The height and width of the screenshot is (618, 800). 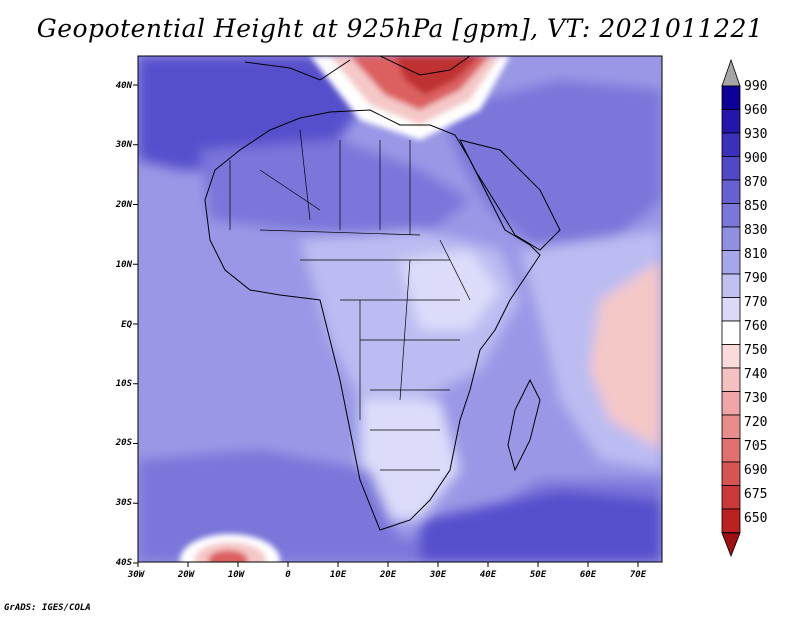 I want to click on lon-label: 10E, so click(x=338, y=575).